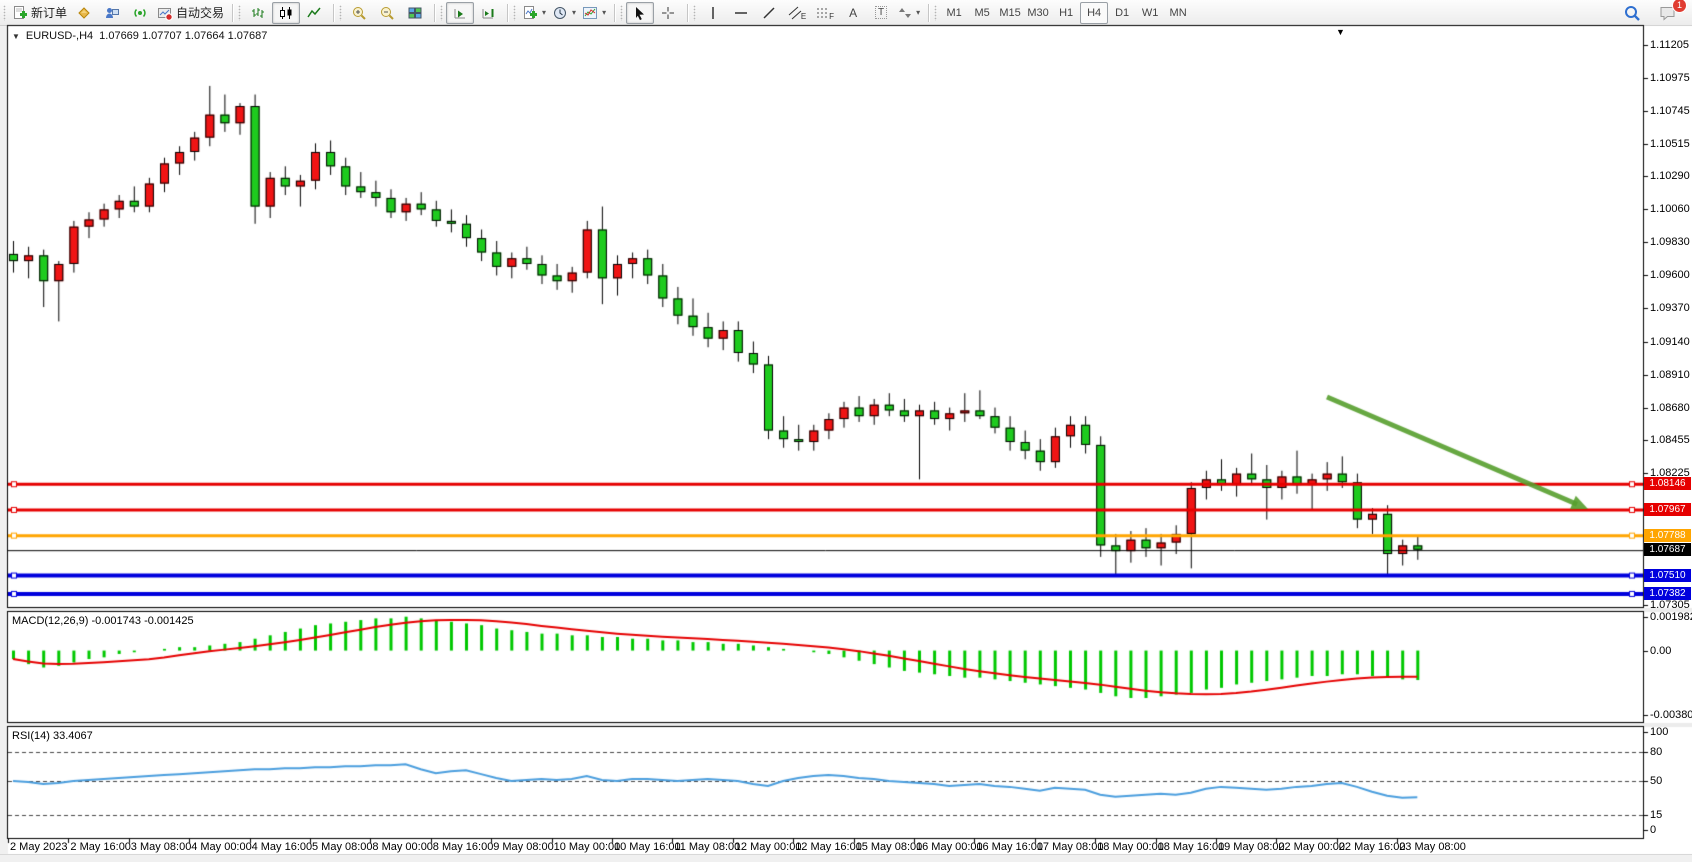 Image resolution: width=1692 pixels, height=862 pixels. I want to click on time-axis-label: 5 May 08:00, so click(342, 847).